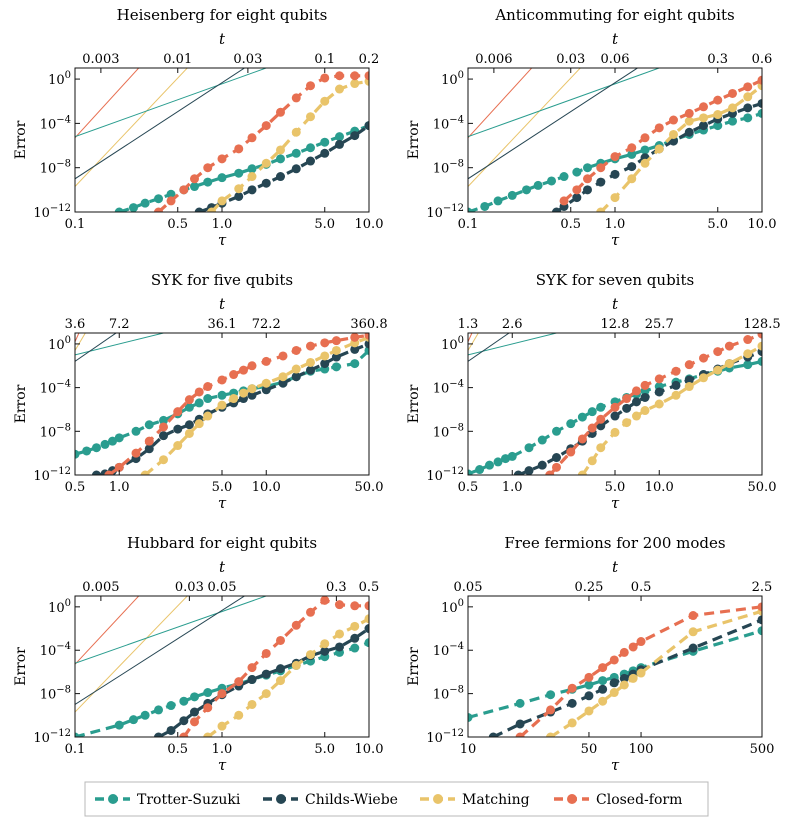 The width and height of the screenshot is (790, 824). Describe the element at coordinates (614, 543) in the screenshot. I see `chart-title: Free fermions for 200 modes` at that location.